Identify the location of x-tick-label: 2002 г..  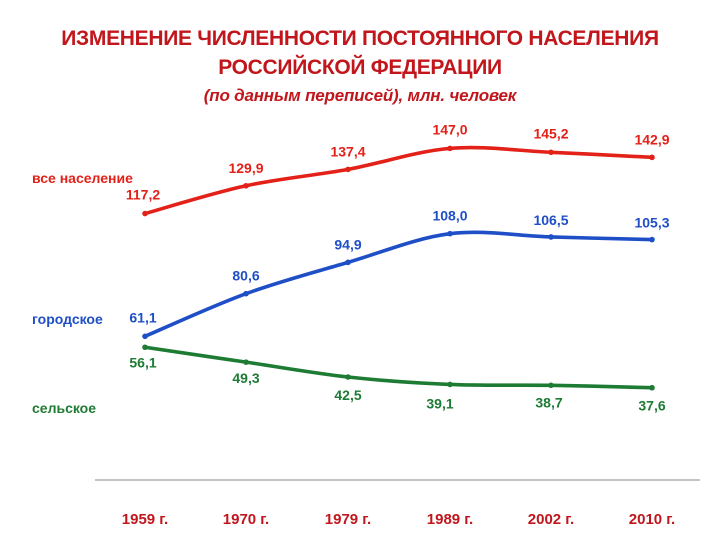
(551, 519).